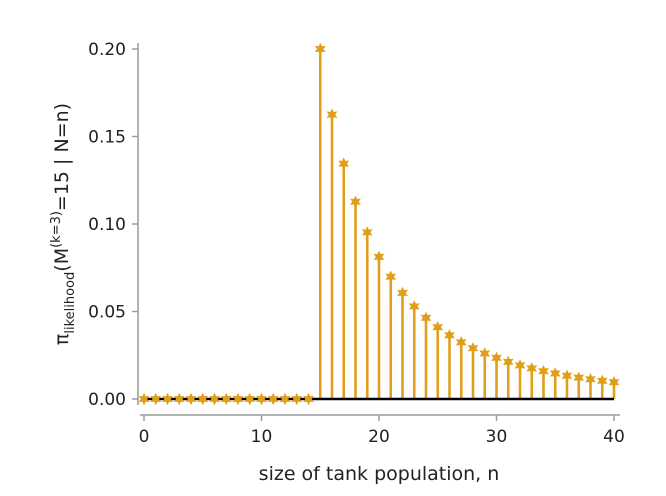 This screenshot has height=496, width=666. What do you see at coordinates (107, 400) in the screenshot?
I see `y-tick-label: 0.00` at bounding box center [107, 400].